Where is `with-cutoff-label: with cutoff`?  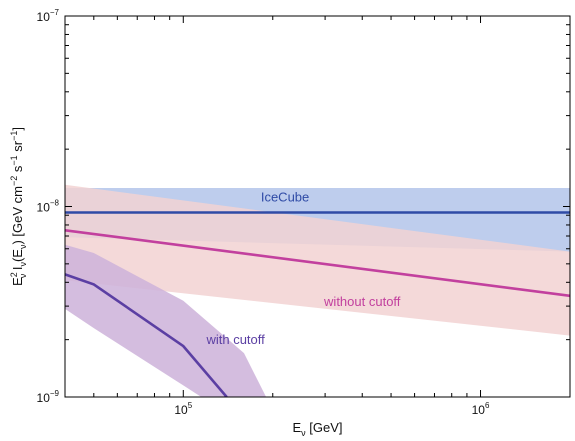
with-cutoff-label: with cutoff is located at coordinates (235, 339).